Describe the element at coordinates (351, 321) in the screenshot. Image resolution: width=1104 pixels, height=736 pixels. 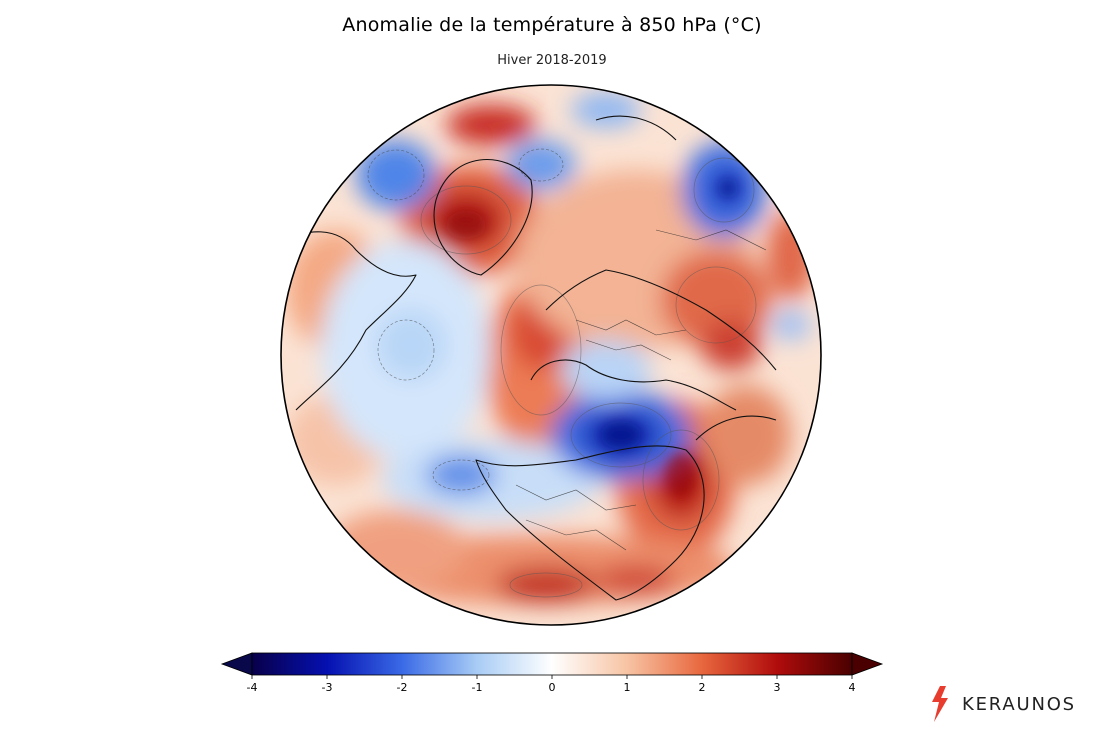
I see `north-america-coast` at that location.